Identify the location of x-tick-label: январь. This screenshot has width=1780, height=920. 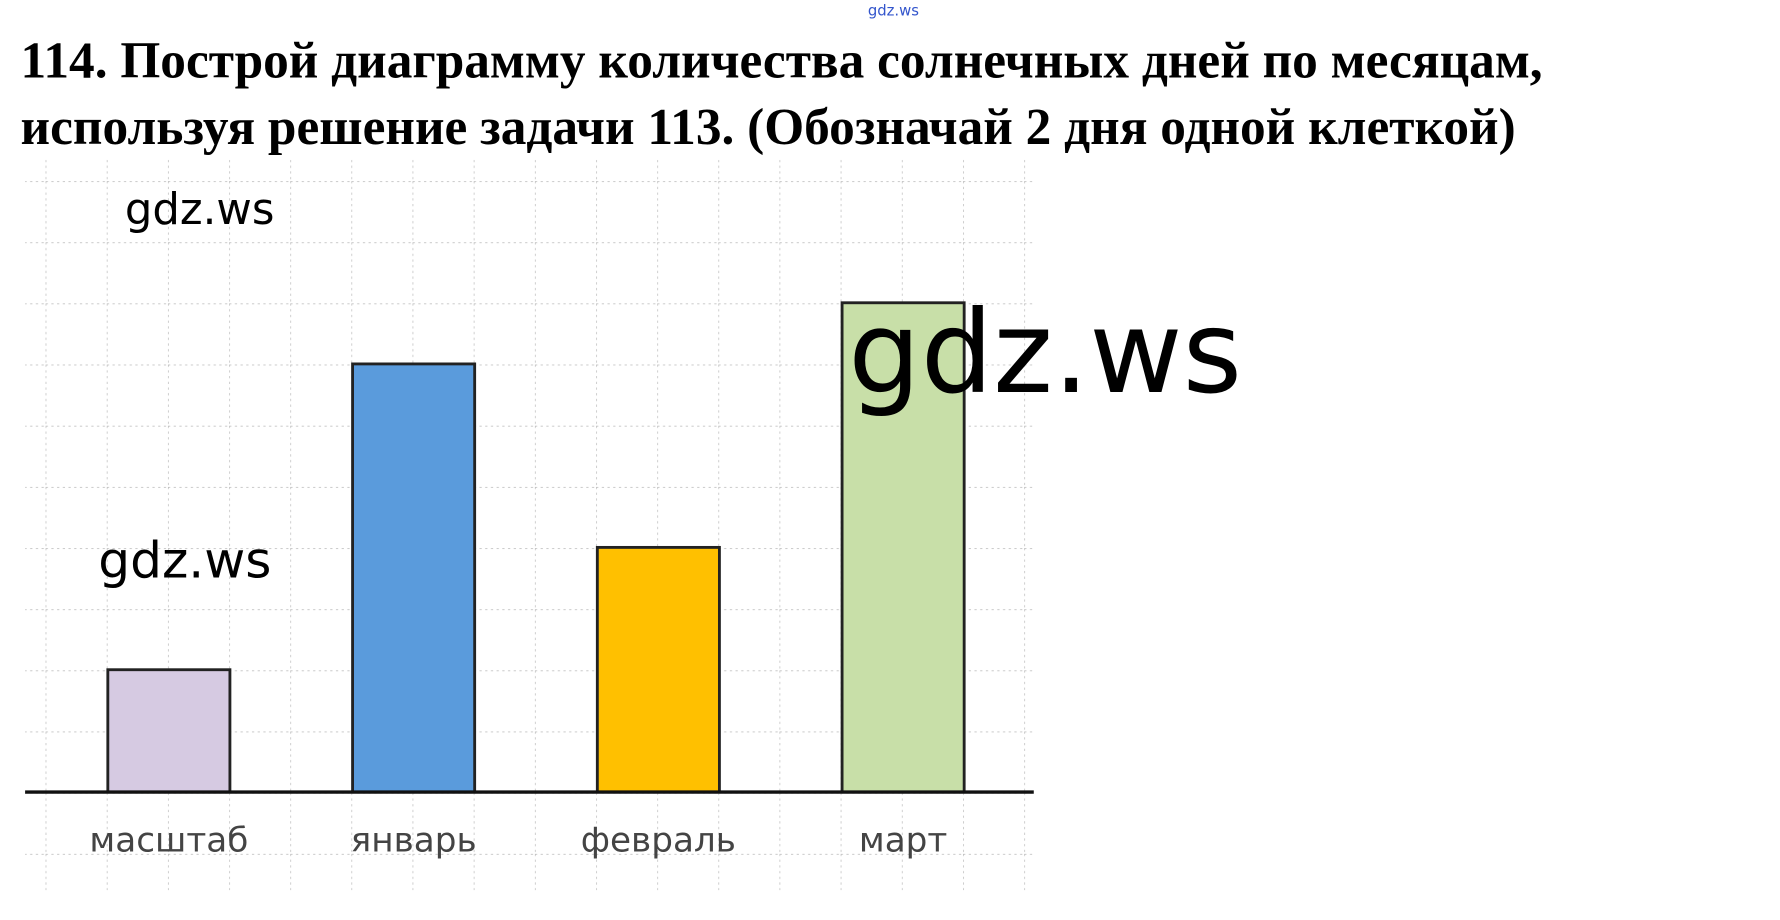
(414, 841).